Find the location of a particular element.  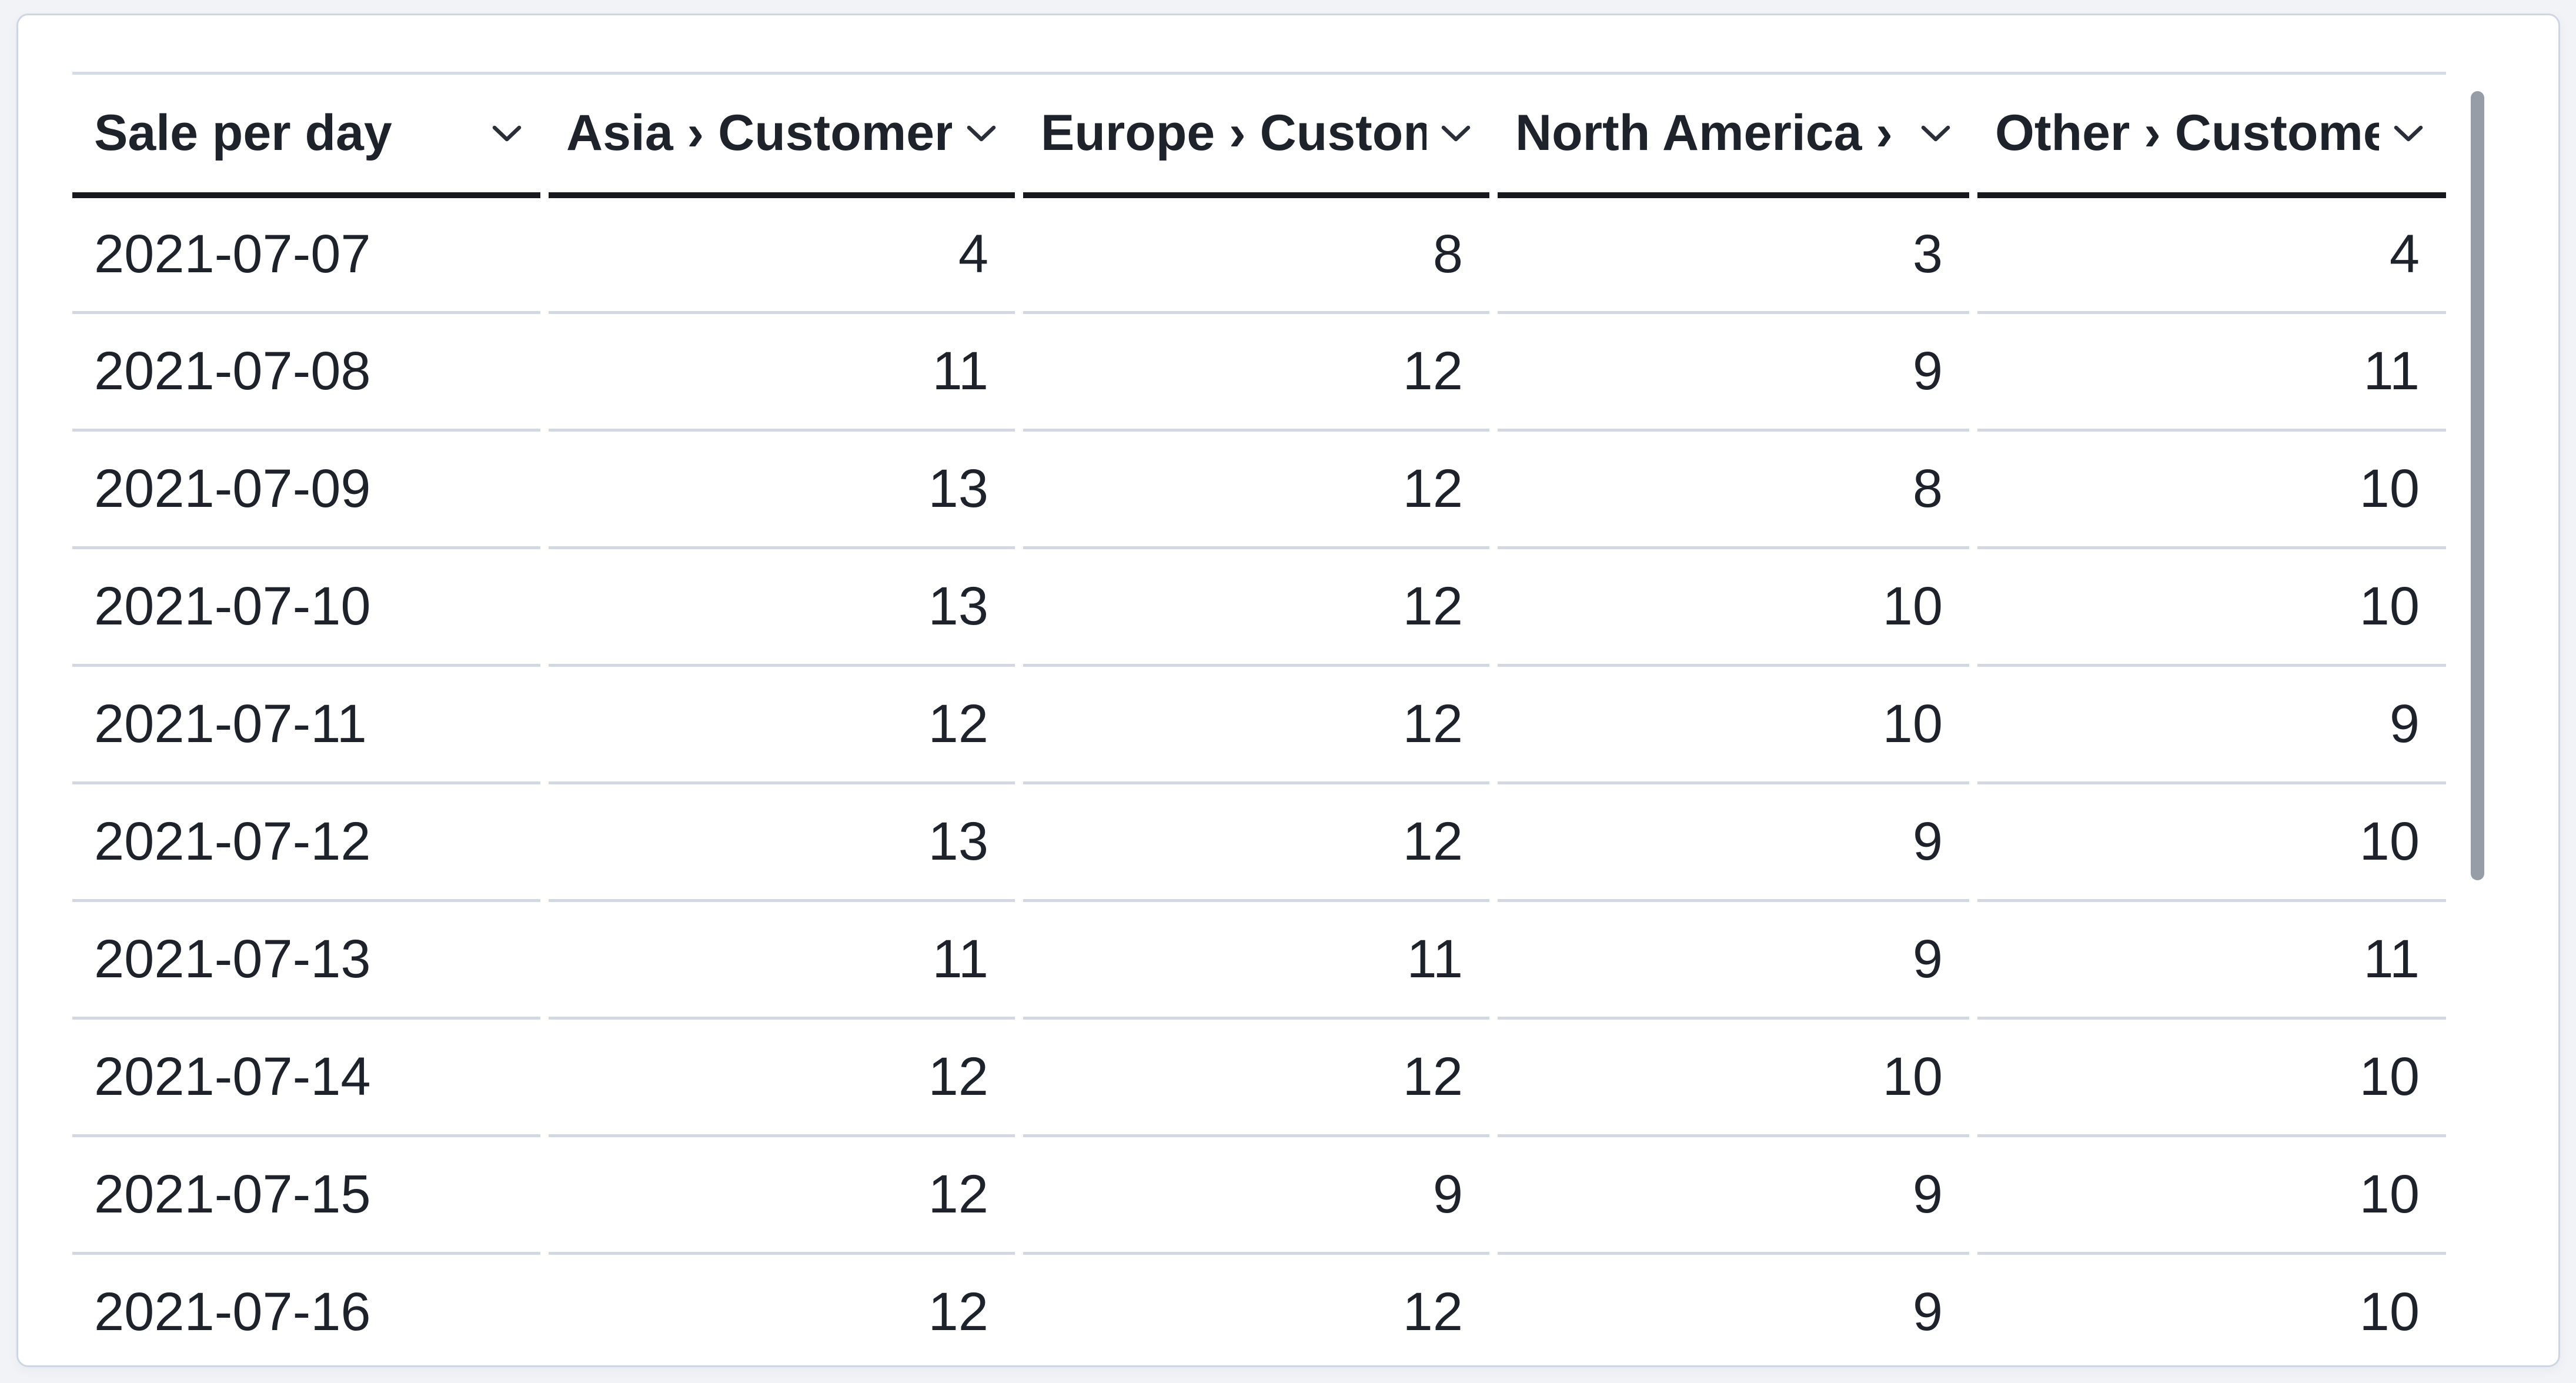

column-header-asia: Asia › Customers is located at coordinates (781, 135).